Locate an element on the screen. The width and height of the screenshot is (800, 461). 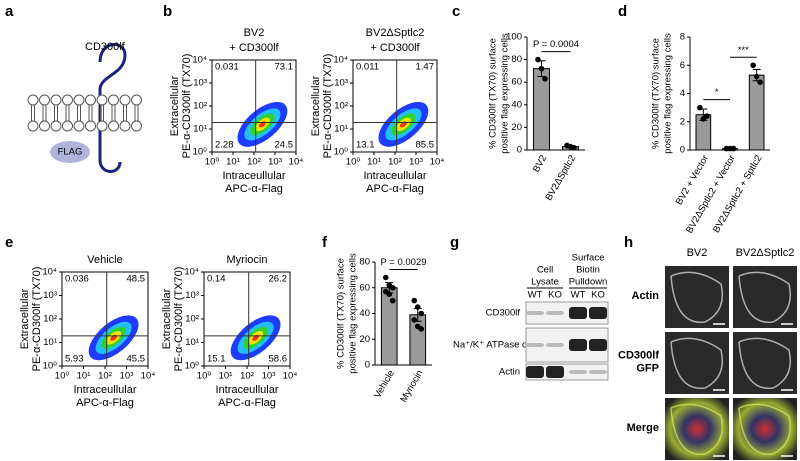
quadrant-value: 24.5 is located at coordinates (284, 145).